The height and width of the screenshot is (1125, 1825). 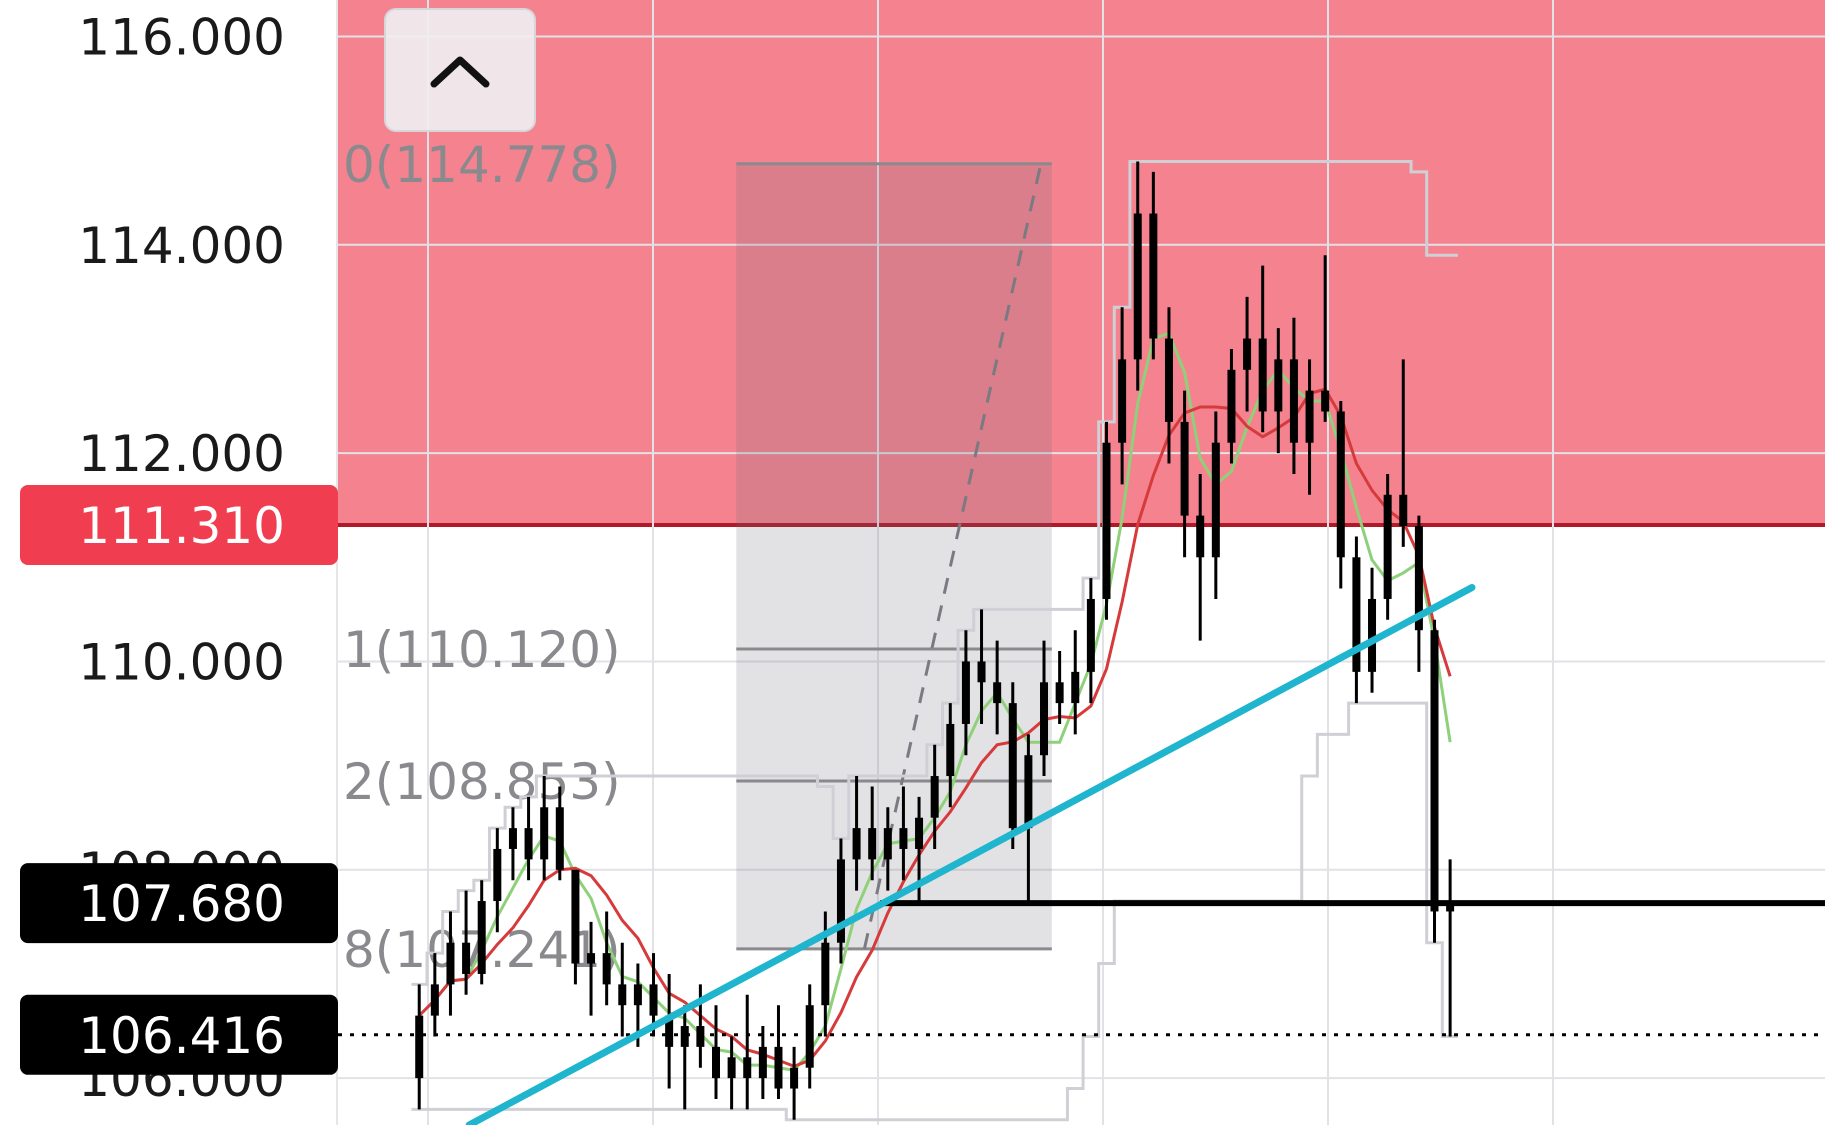 What do you see at coordinates (181, 454) in the screenshot?
I see `y-tick-label: 112.000` at bounding box center [181, 454].